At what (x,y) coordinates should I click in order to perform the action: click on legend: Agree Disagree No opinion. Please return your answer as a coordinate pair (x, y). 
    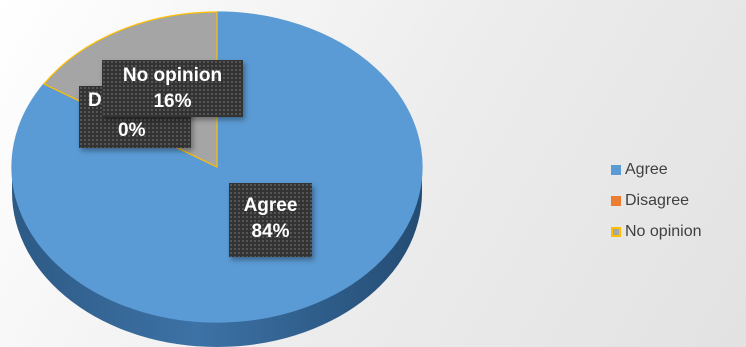
    Looking at the image, I should click on (656, 206).